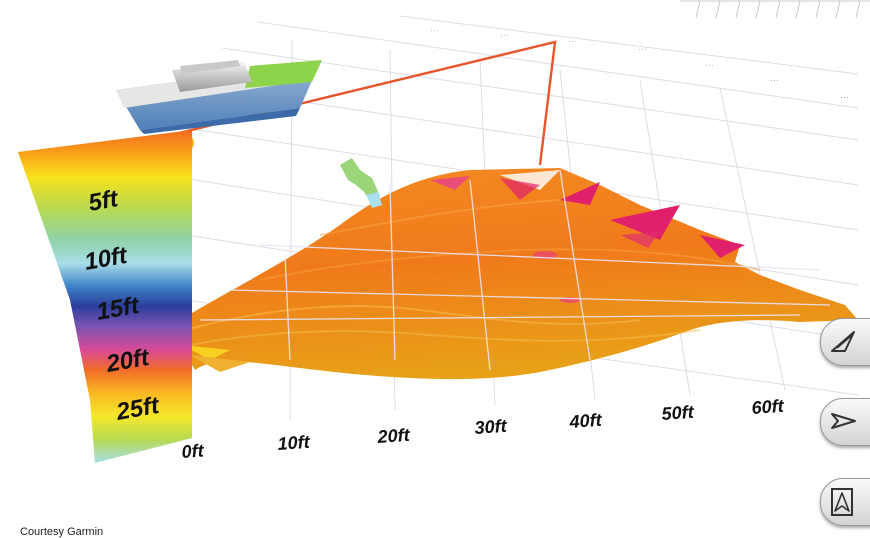 This screenshot has height=538, width=870. What do you see at coordinates (491, 427) in the screenshot?
I see `distance-label: 30ft` at bounding box center [491, 427].